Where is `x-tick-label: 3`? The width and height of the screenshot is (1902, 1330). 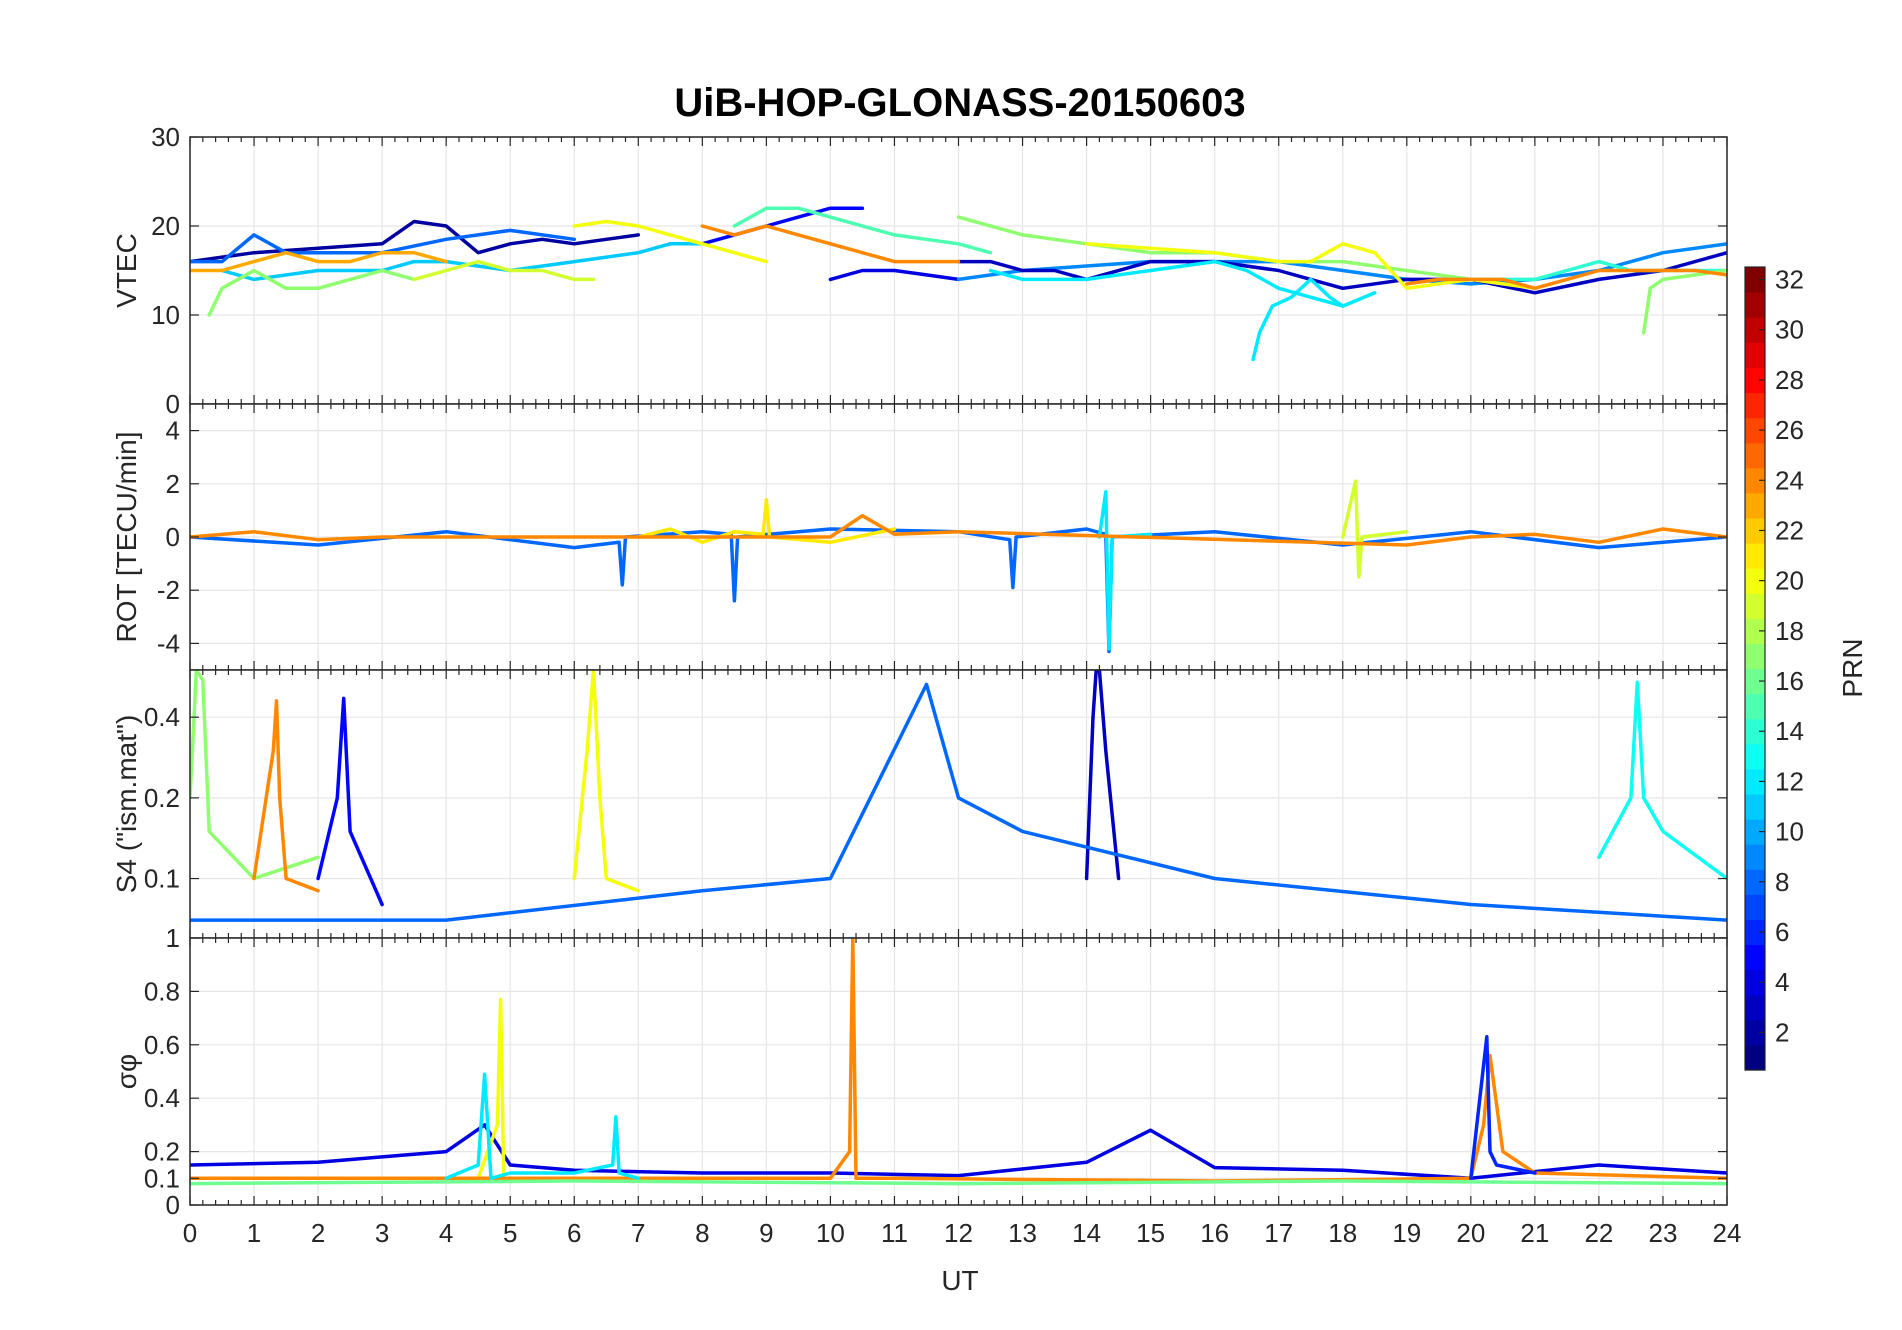 x-tick-label: 3 is located at coordinates (382, 1233).